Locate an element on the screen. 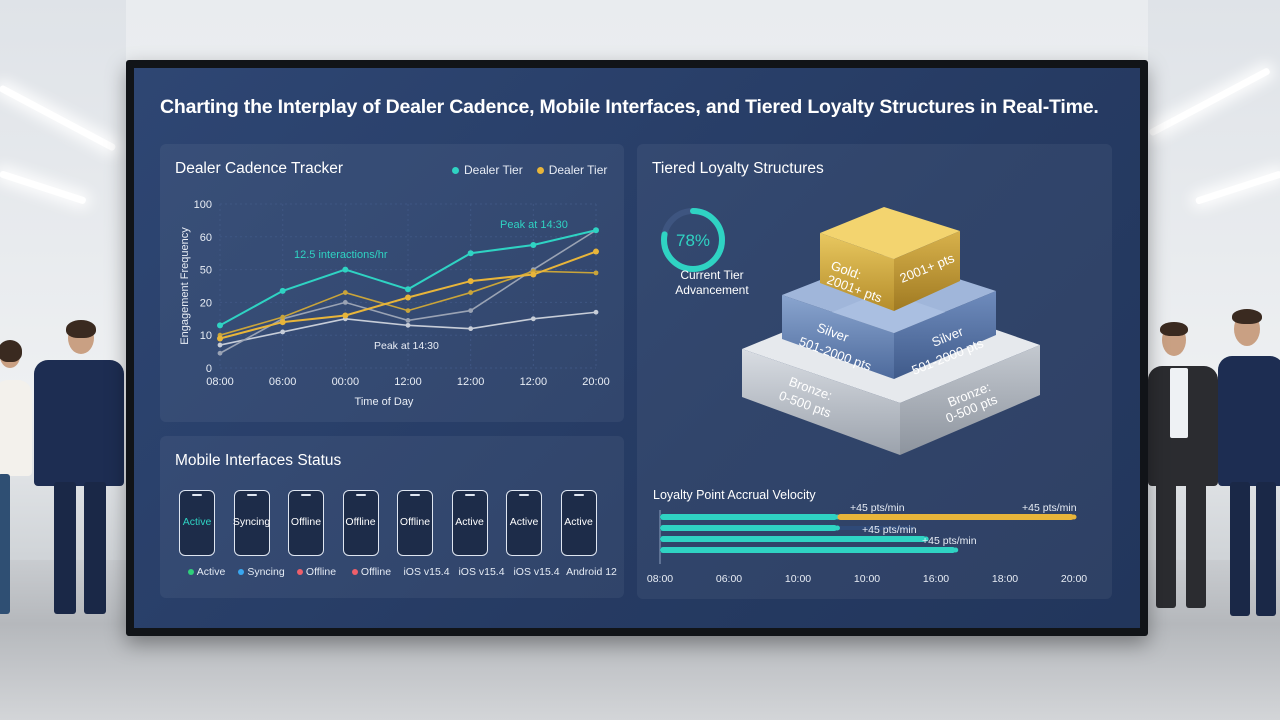 The width and height of the screenshot is (1280, 720). y-tick-label: 0 is located at coordinates (209, 369).